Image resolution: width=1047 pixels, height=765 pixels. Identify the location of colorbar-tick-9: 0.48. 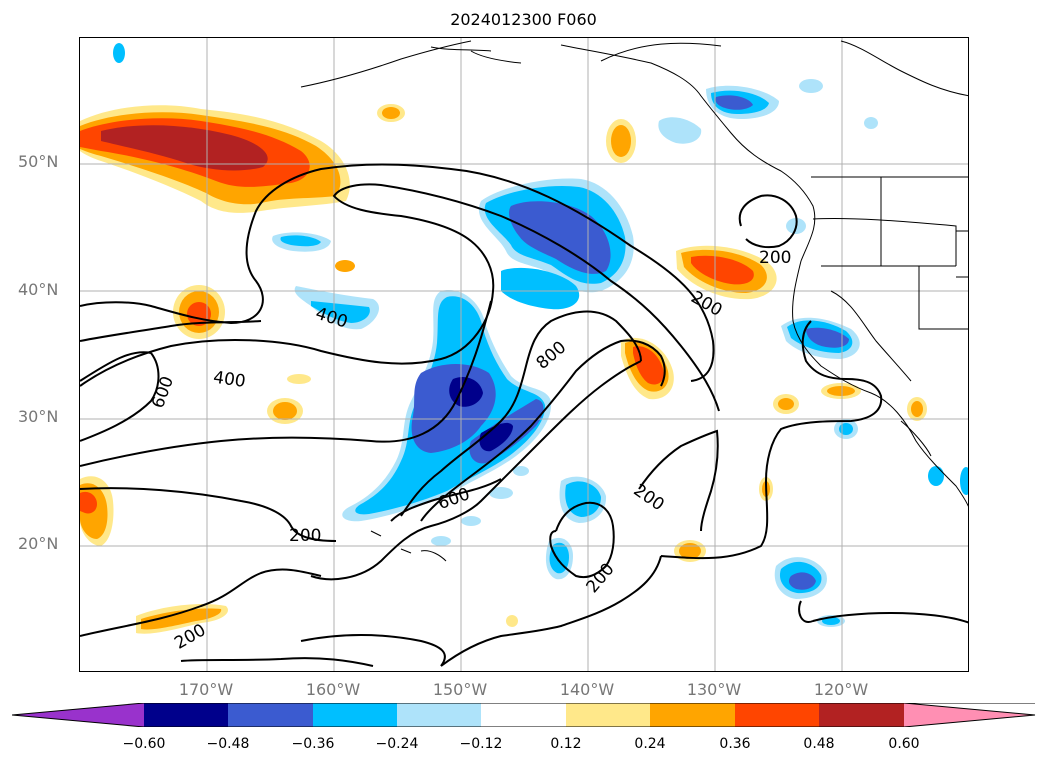
(819, 744).